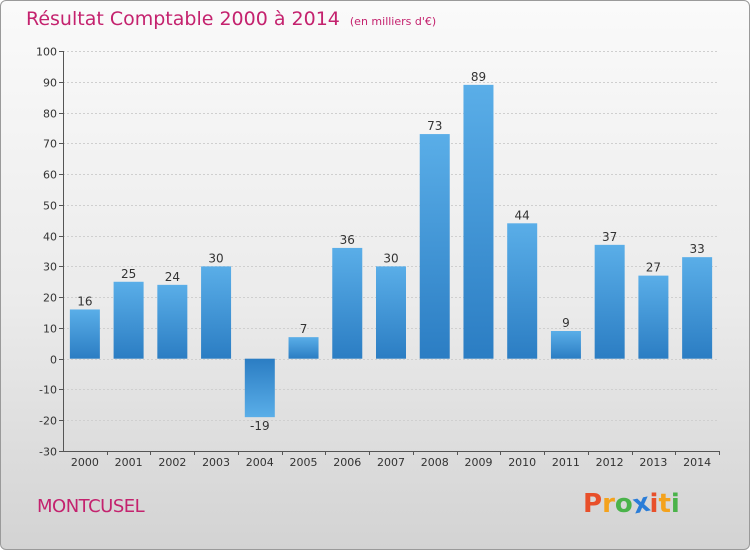 This screenshot has width=750, height=550. What do you see at coordinates (610, 462) in the screenshot?
I see `x-tick-label: 2012` at bounding box center [610, 462].